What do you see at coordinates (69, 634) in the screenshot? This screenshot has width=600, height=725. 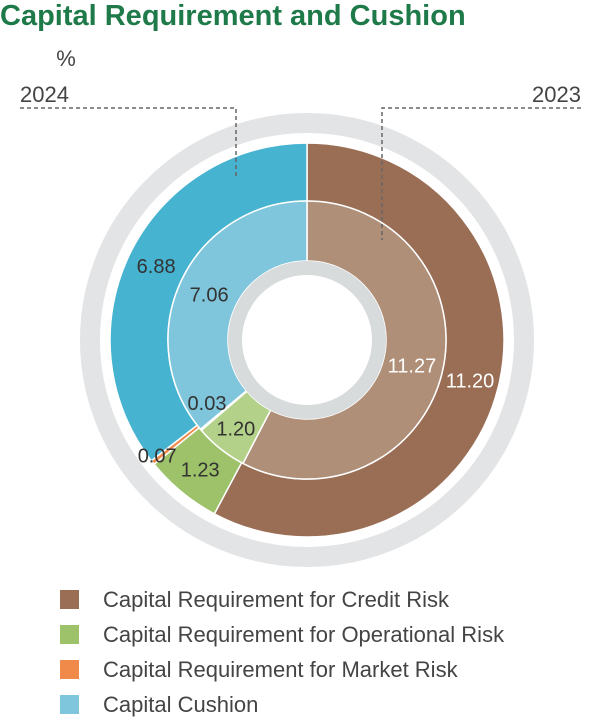 I see `legend-swatch-operational-risk` at bounding box center [69, 634].